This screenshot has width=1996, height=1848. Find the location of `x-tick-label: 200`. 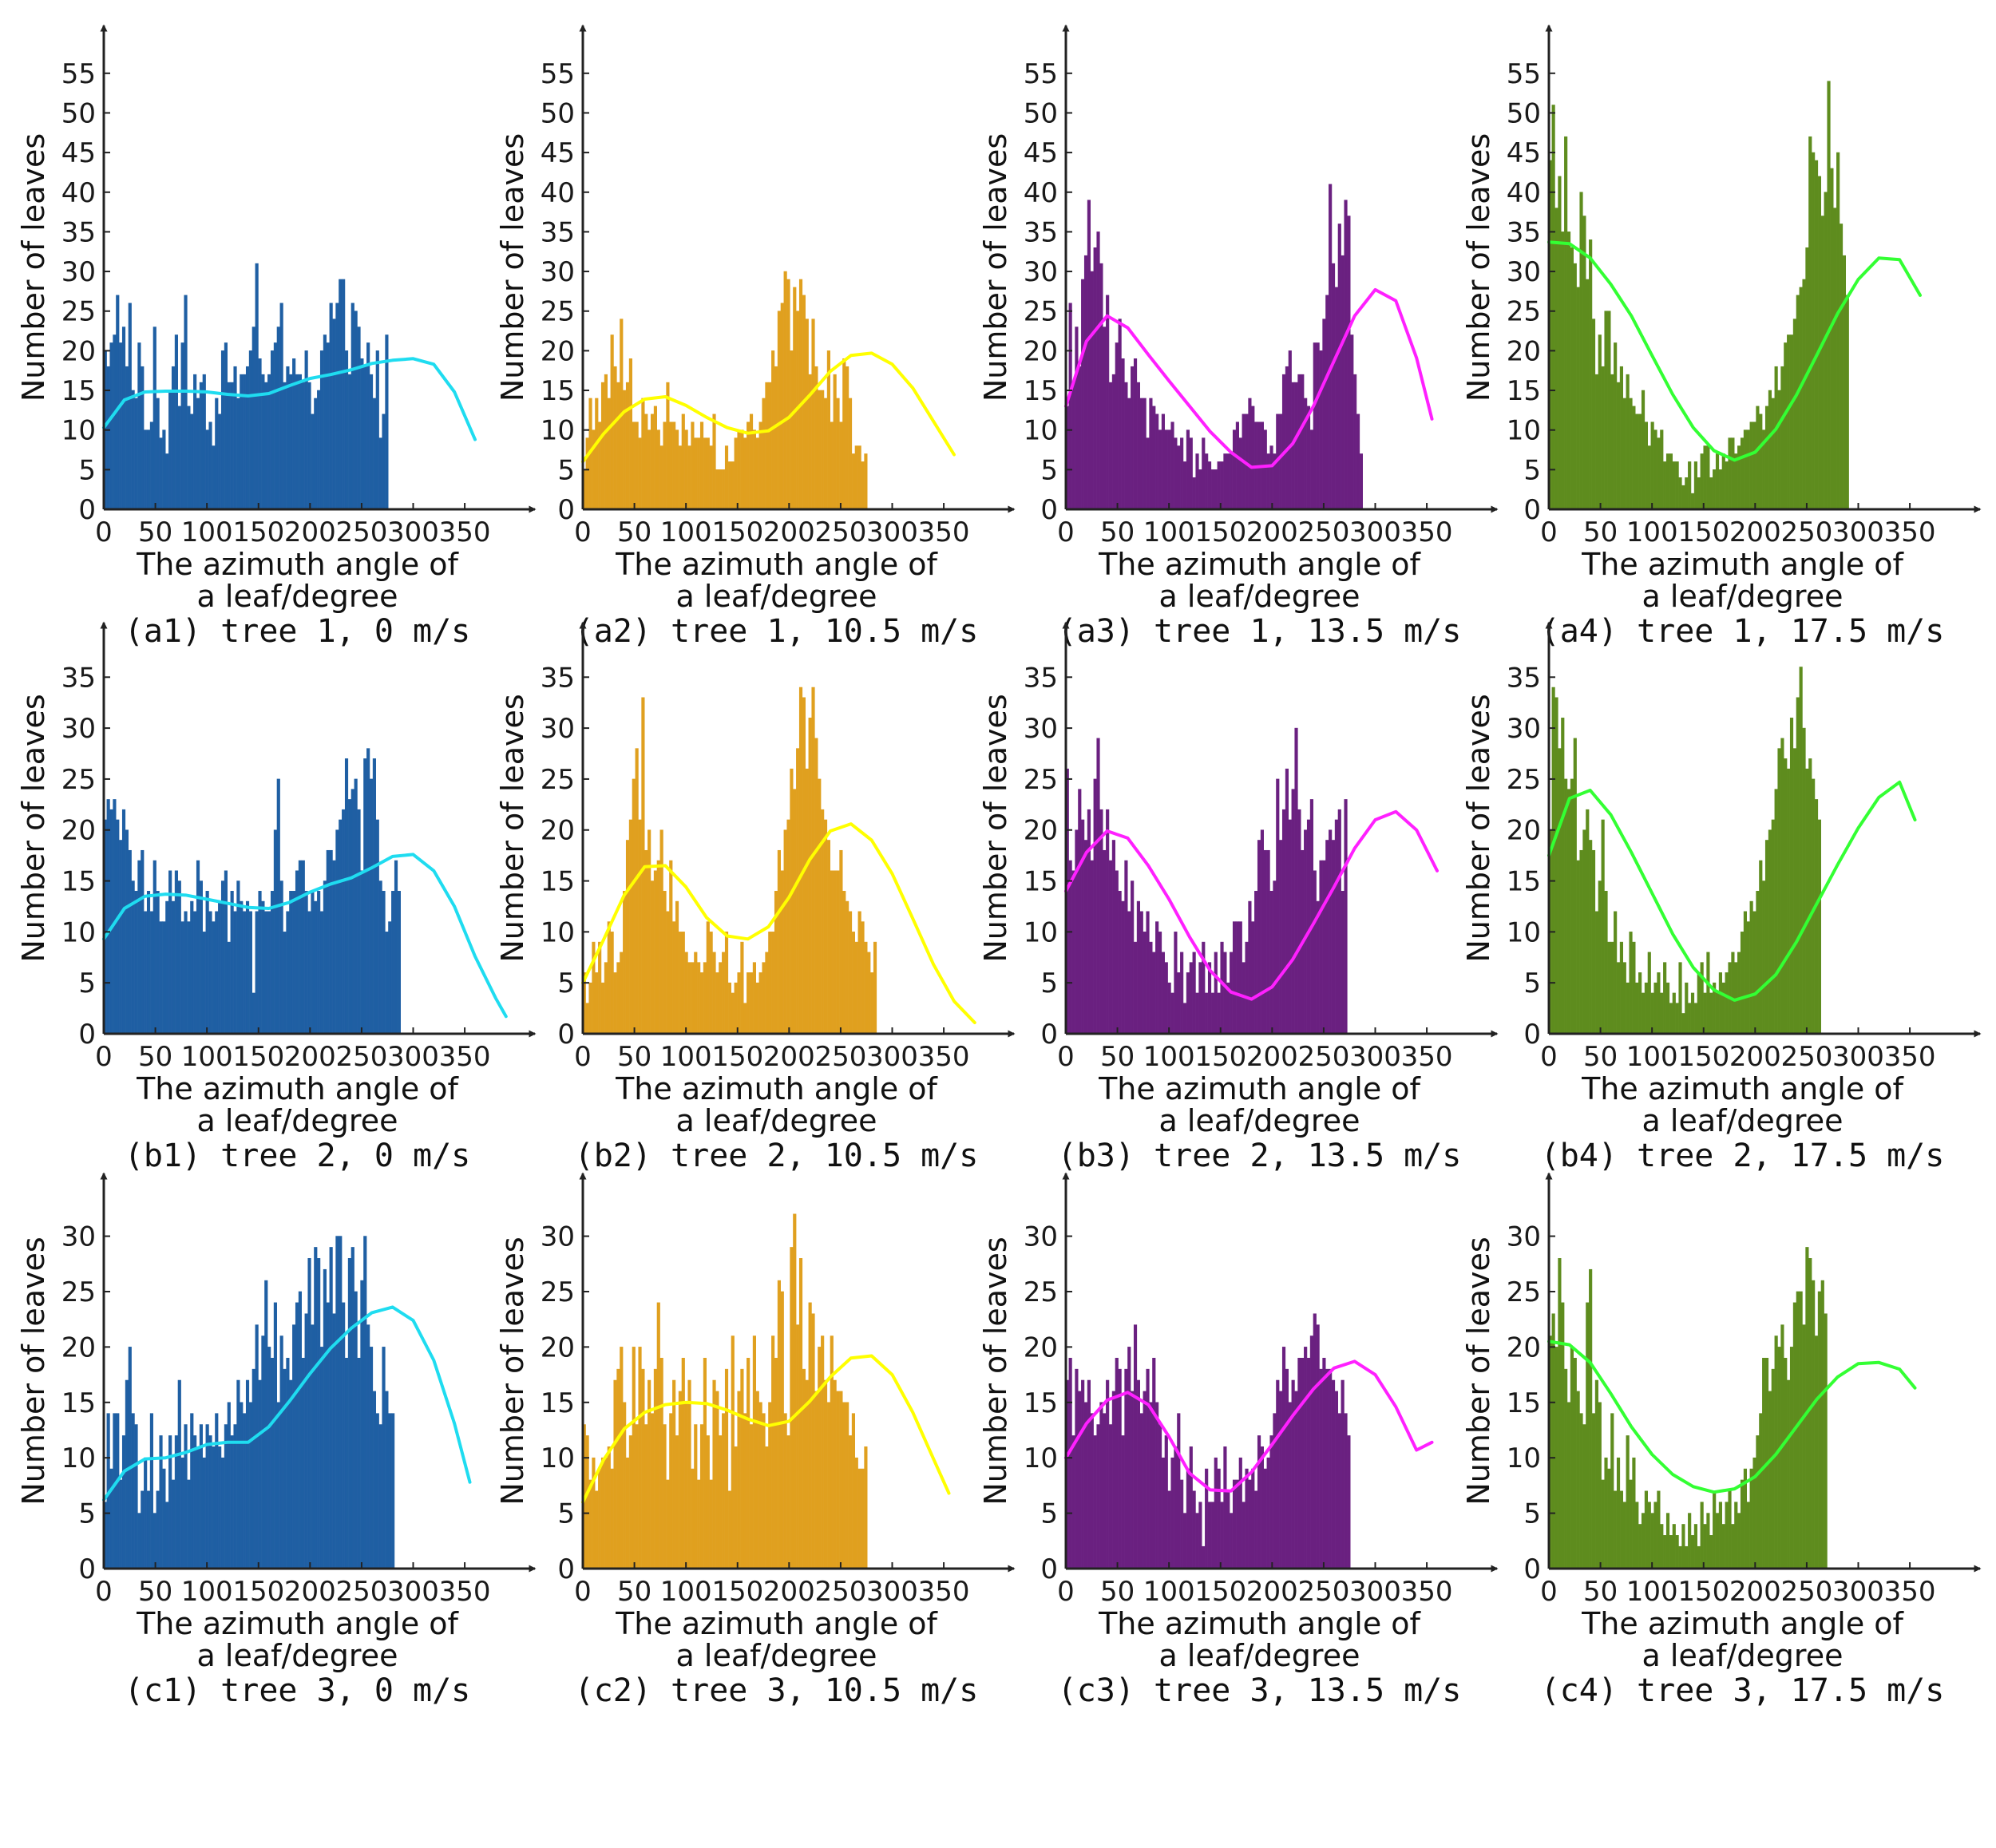

x-tick-label: 200 is located at coordinates (789, 1592).